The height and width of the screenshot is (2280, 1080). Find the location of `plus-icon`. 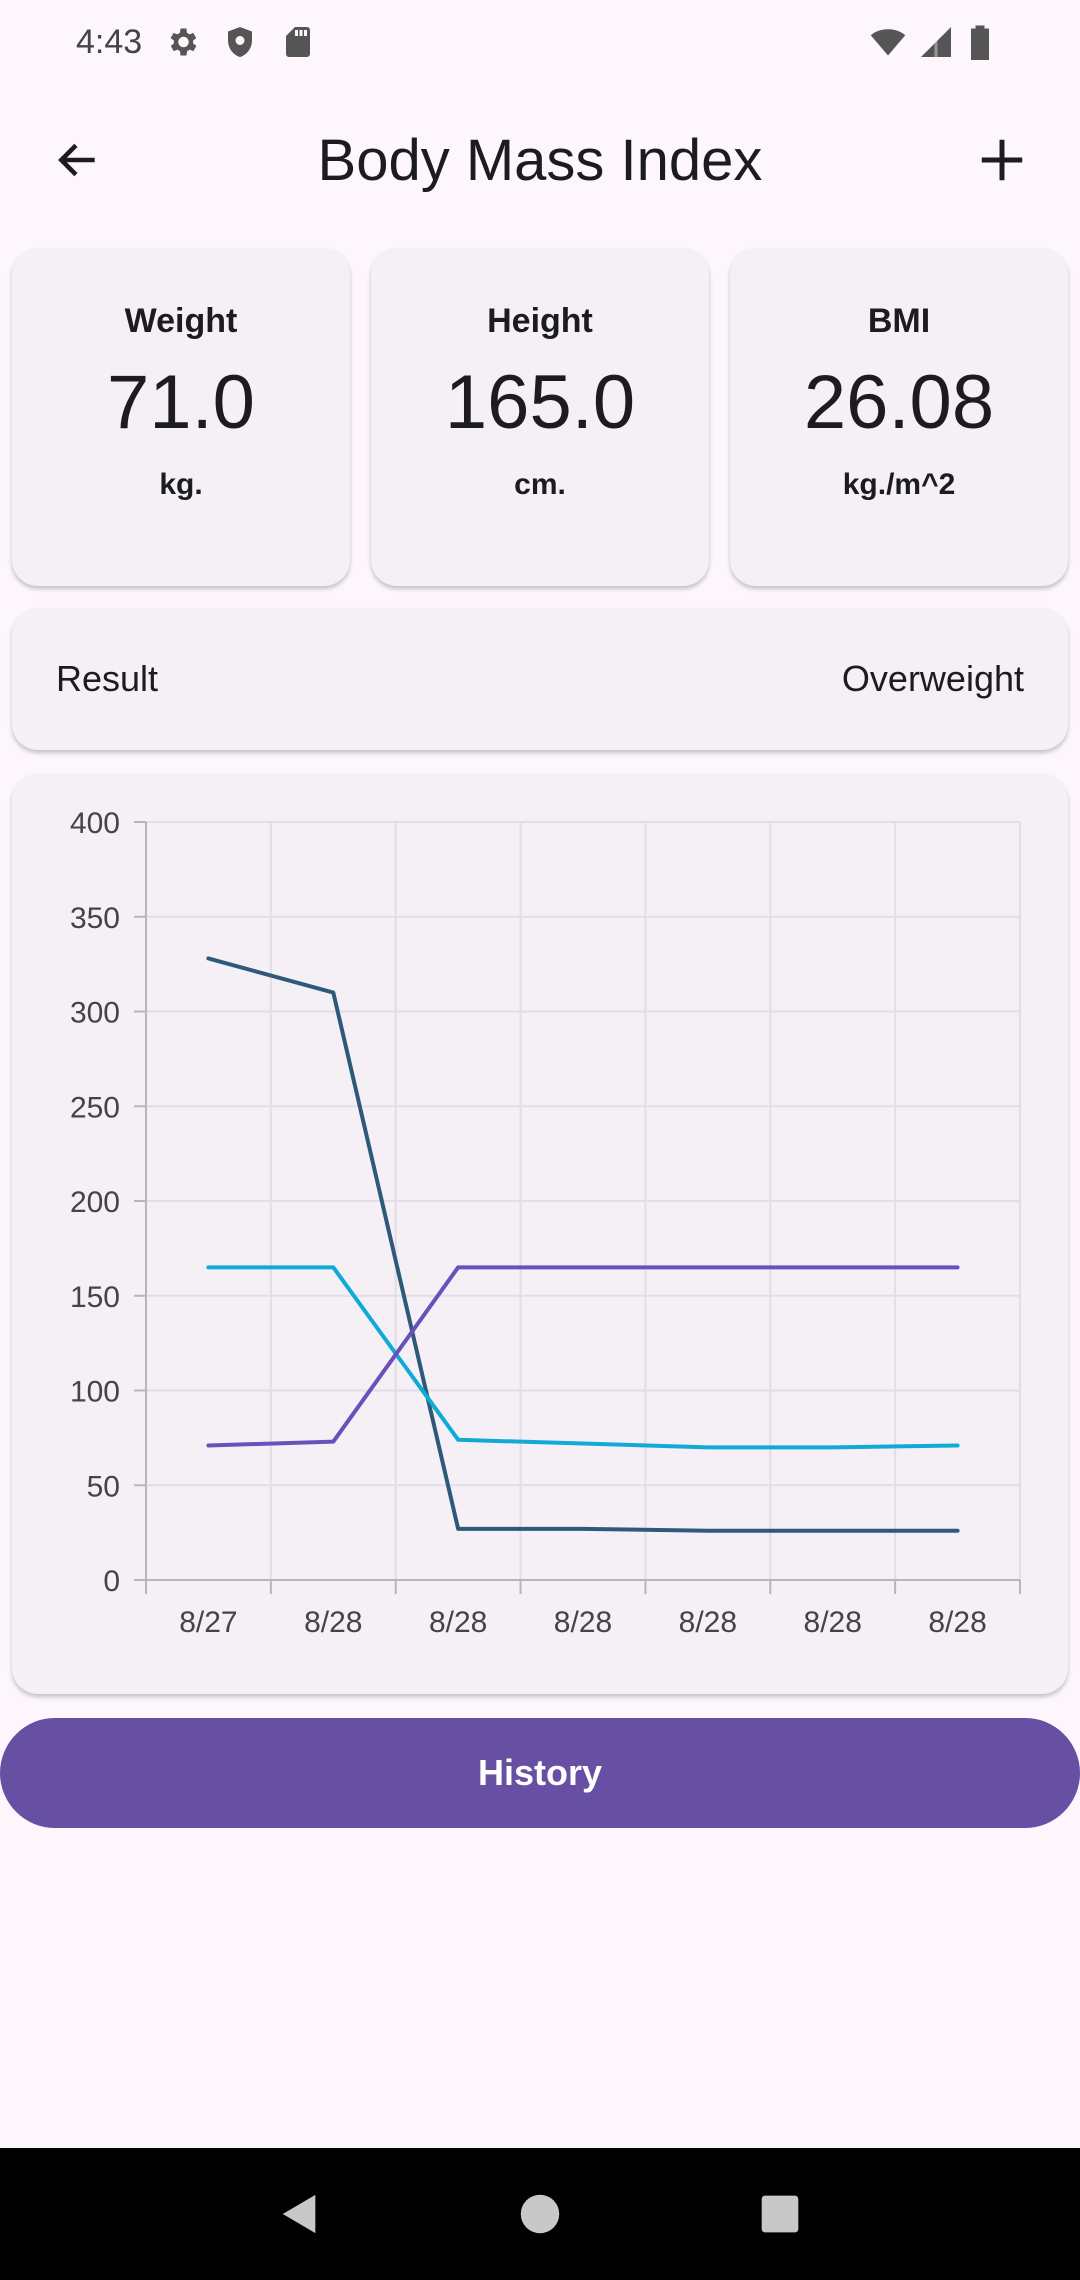

plus-icon is located at coordinates (1002, 160).